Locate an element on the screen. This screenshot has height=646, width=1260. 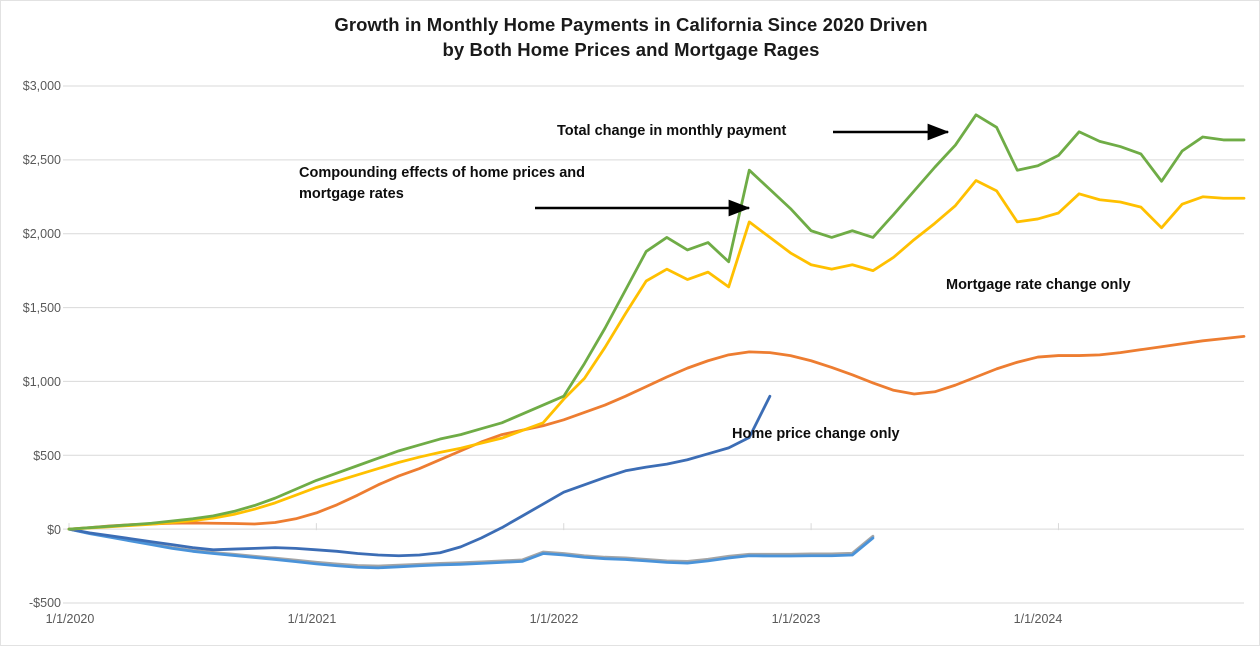
x-tick-label-2020: 1/1/2020 is located at coordinates (70, 619).